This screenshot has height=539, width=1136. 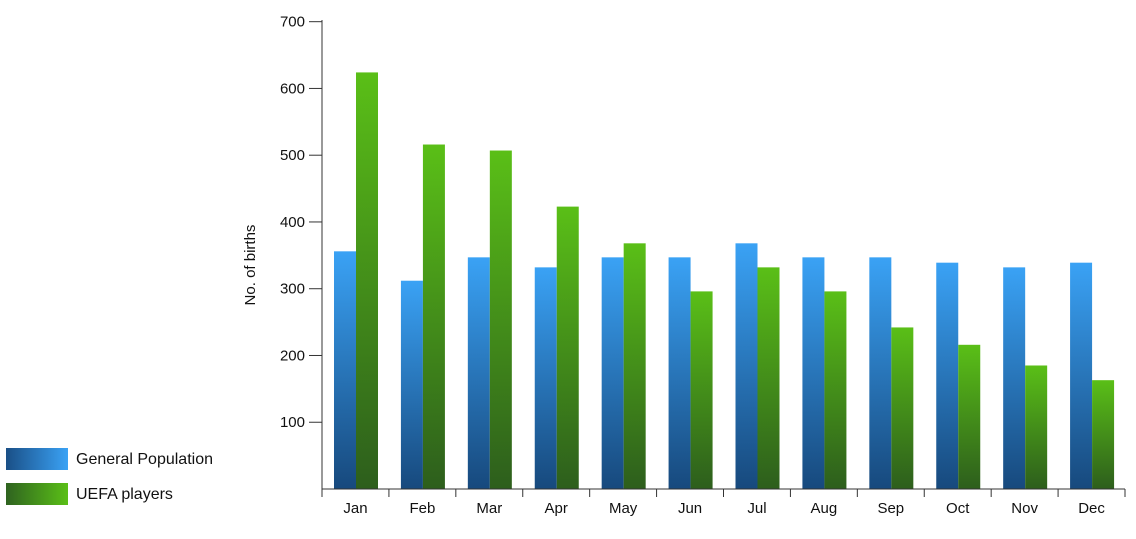 What do you see at coordinates (292, 22) in the screenshot?
I see `y-tick-label: 700` at bounding box center [292, 22].